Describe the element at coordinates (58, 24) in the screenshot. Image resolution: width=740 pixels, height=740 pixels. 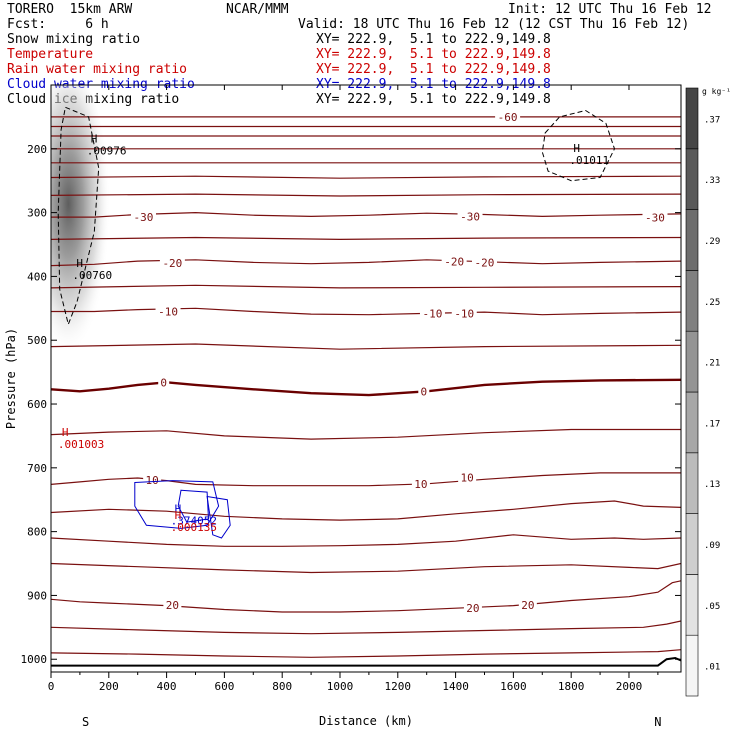
I see `forecast-hour: Fcst: 6 h` at that location.